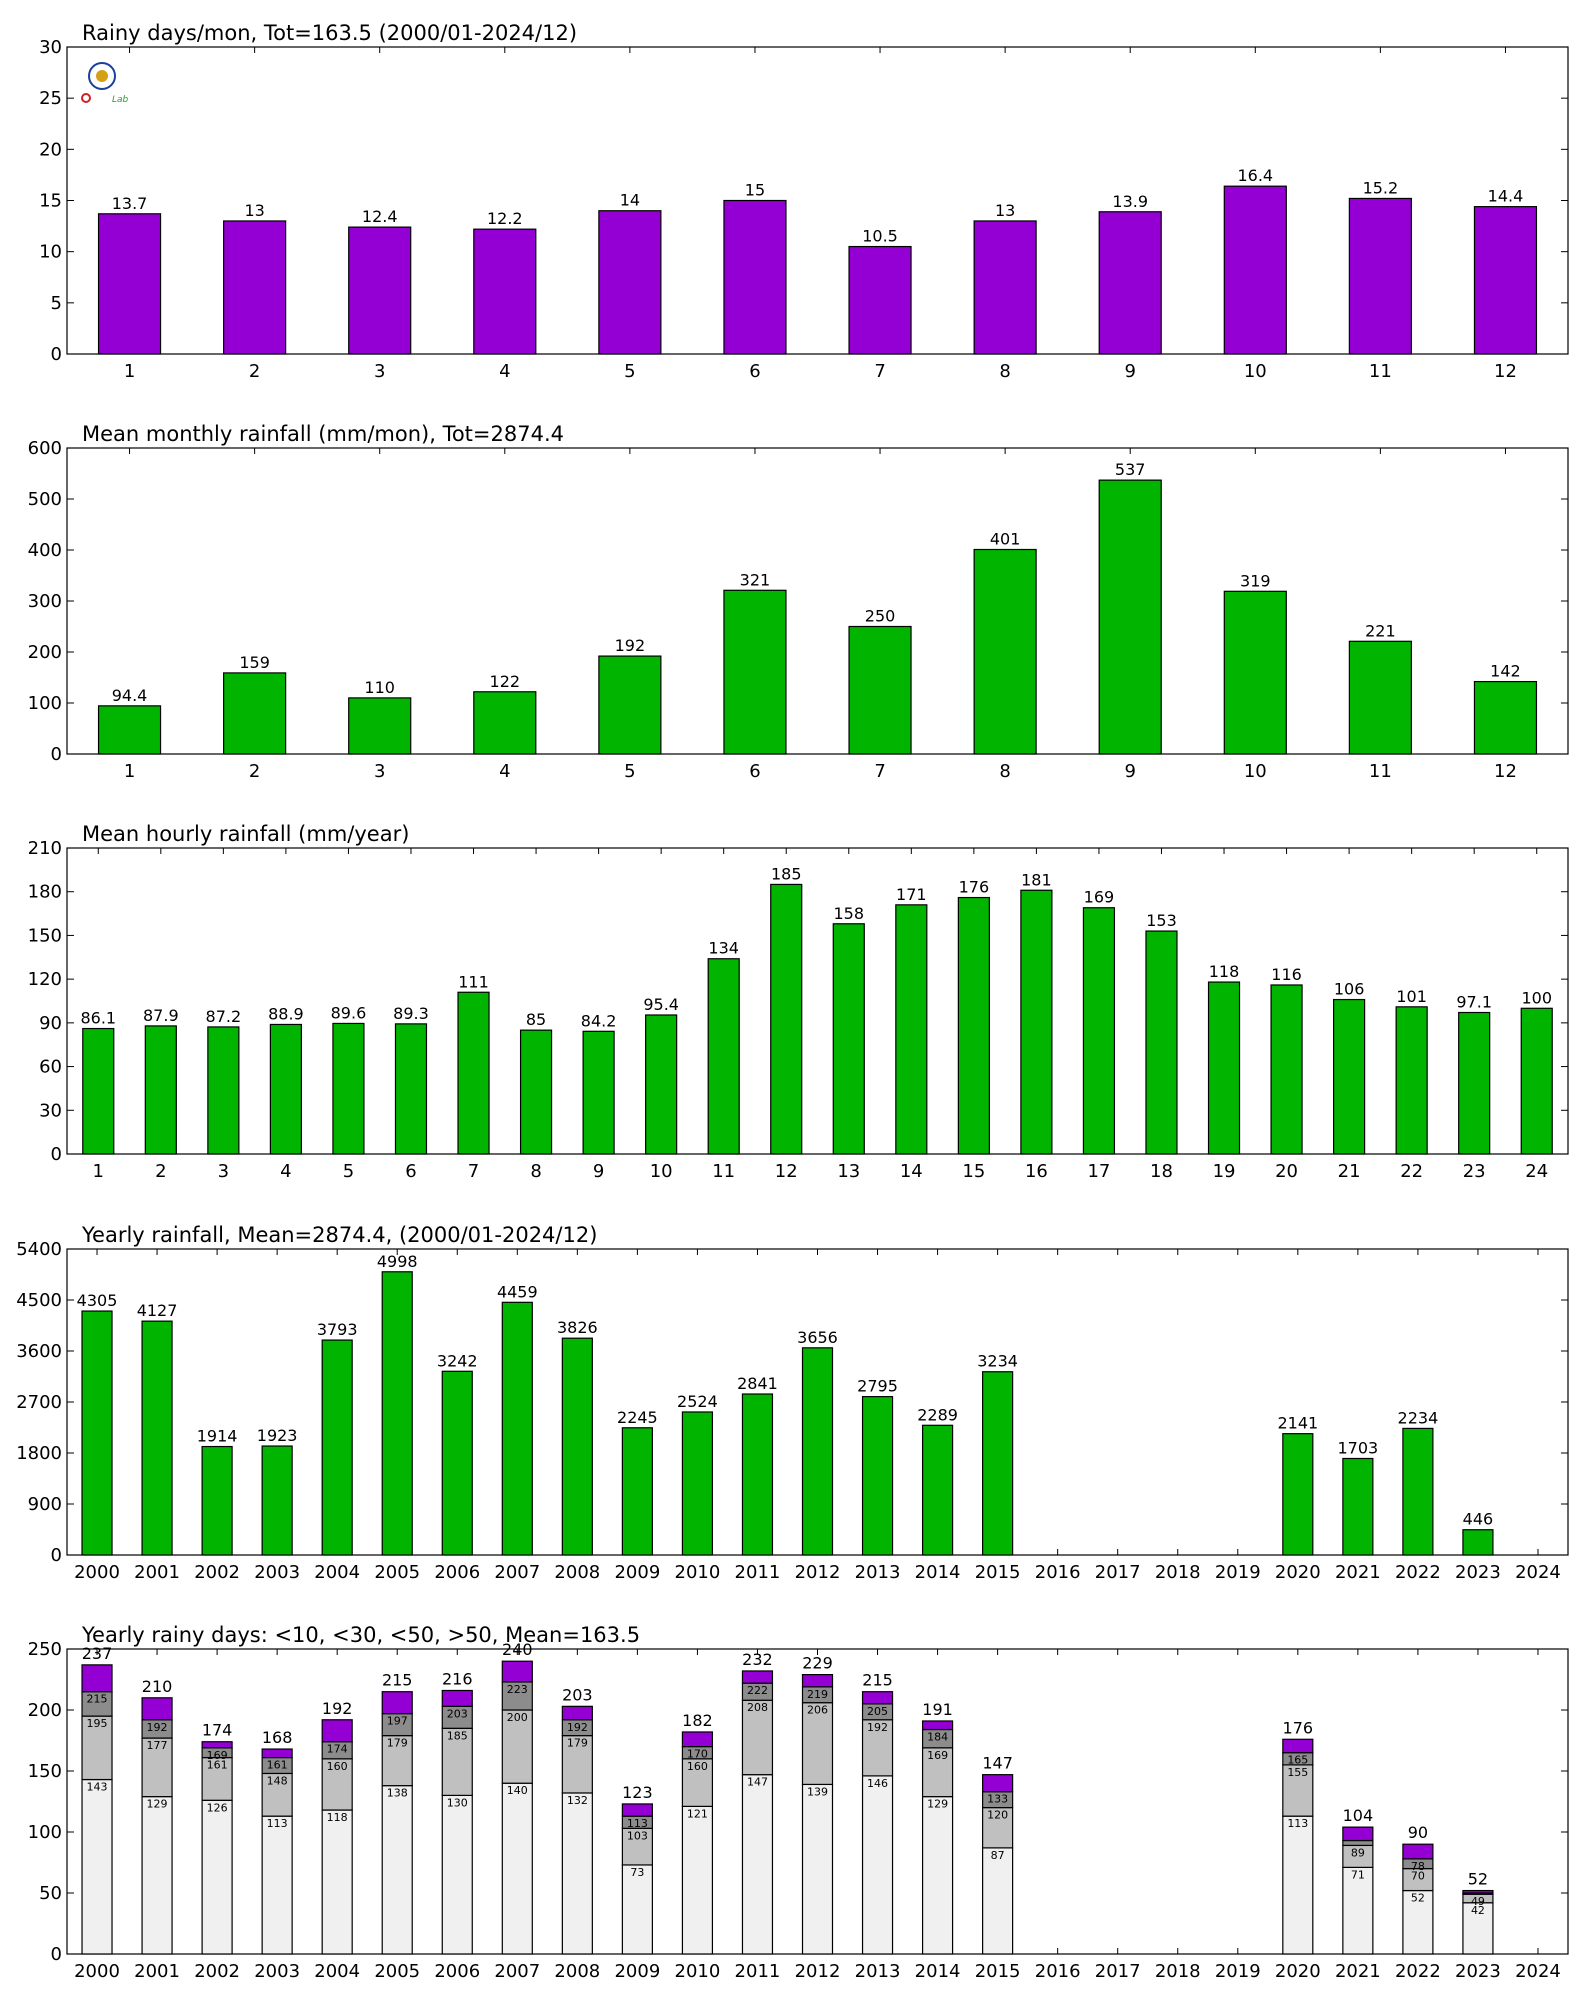 The height and width of the screenshot is (2000, 1580). What do you see at coordinates (1004, 771) in the screenshot?
I see `x-tick-label: 8` at bounding box center [1004, 771].